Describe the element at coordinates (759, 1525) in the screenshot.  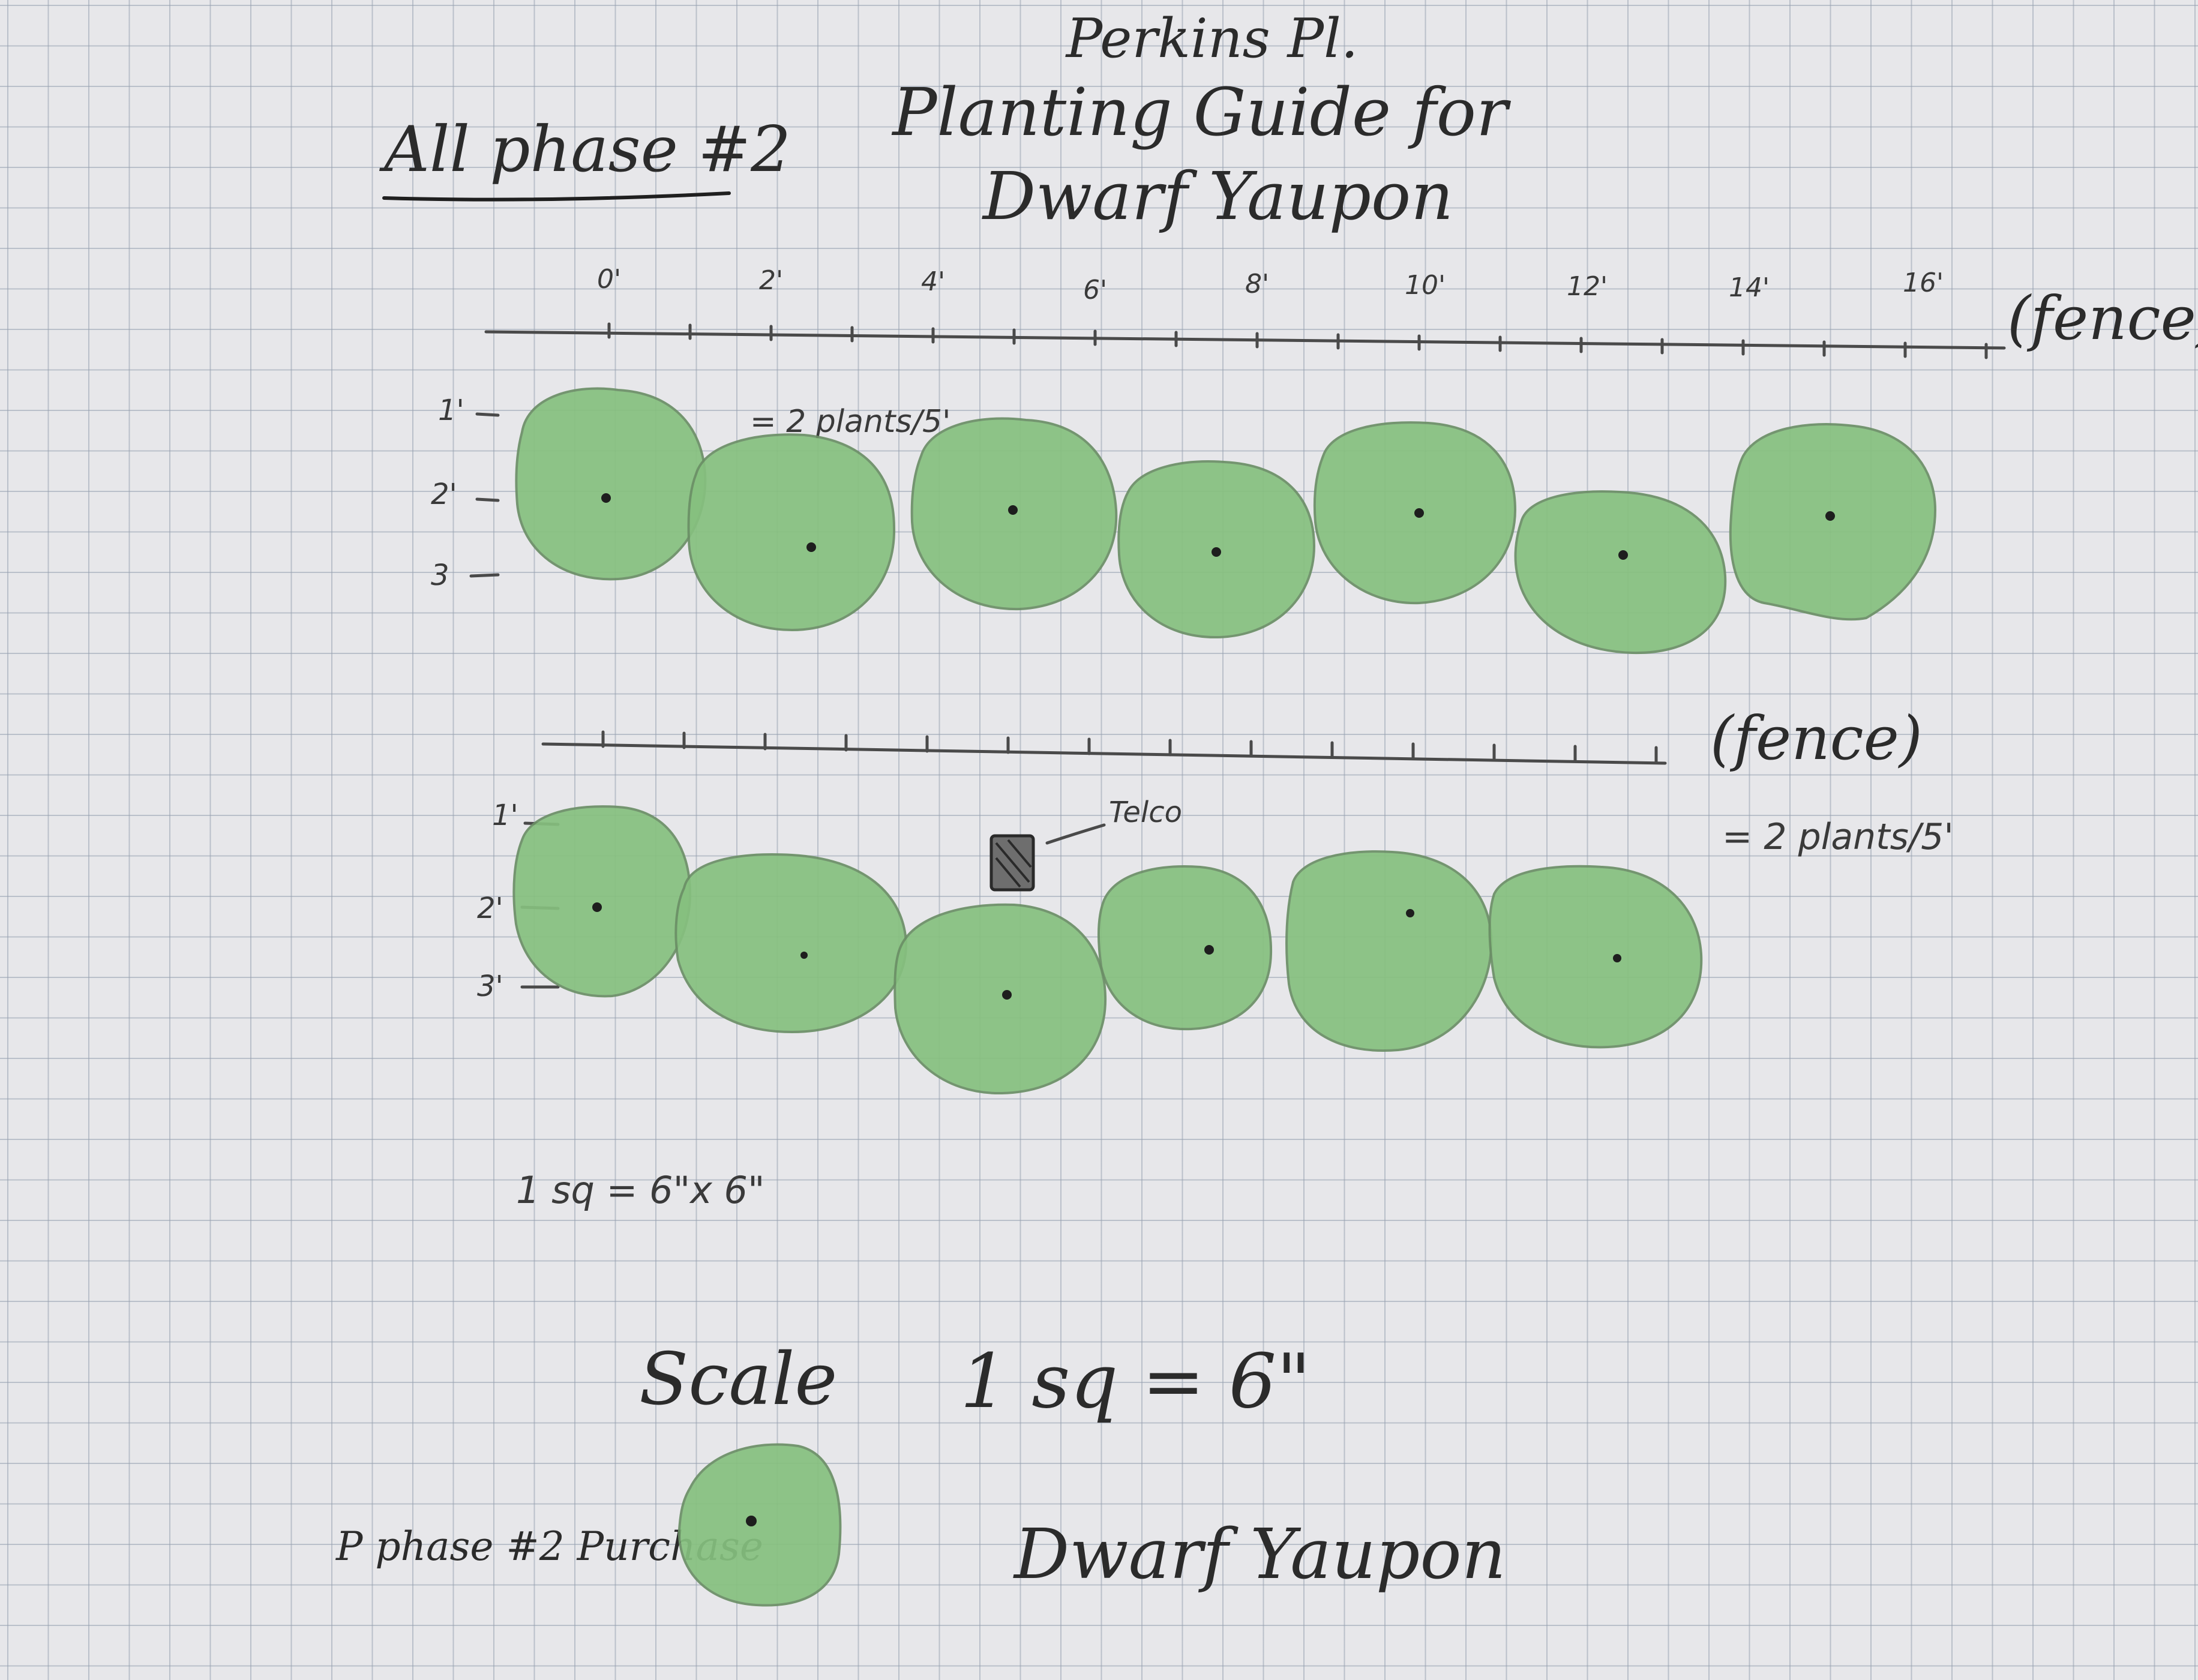
I see `legend-shrub-swatch` at that location.